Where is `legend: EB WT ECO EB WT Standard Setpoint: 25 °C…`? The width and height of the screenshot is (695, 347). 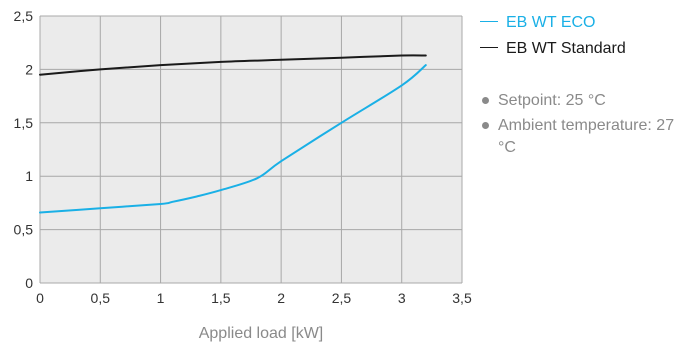
legend: EB WT ECO EB WT Standard Setpoint: 25 °C… is located at coordinates (587, 86).